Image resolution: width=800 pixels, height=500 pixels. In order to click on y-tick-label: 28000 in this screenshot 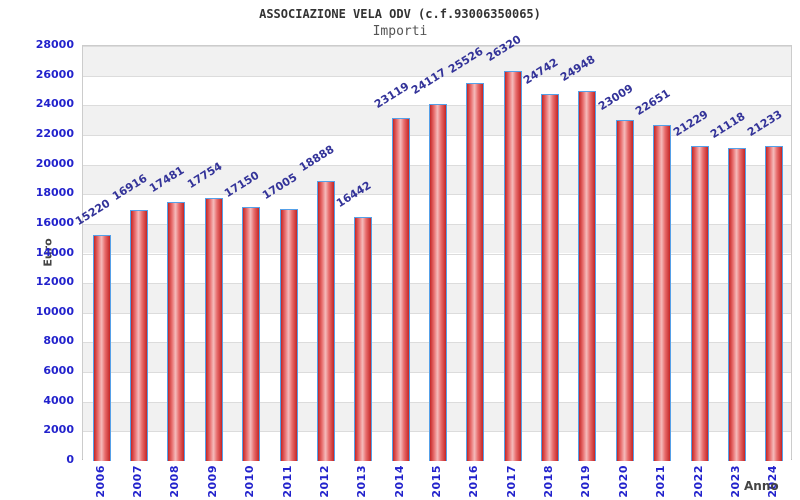, I will do `click(54, 44)`.